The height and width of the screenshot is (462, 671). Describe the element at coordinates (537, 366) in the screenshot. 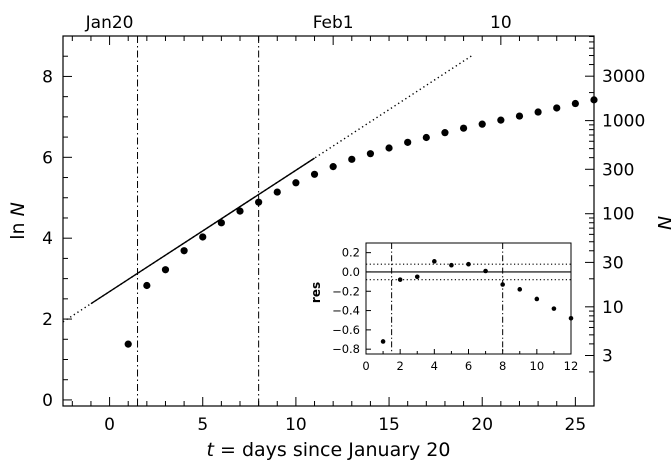

I see `inset-x-tick-label: 10` at that location.